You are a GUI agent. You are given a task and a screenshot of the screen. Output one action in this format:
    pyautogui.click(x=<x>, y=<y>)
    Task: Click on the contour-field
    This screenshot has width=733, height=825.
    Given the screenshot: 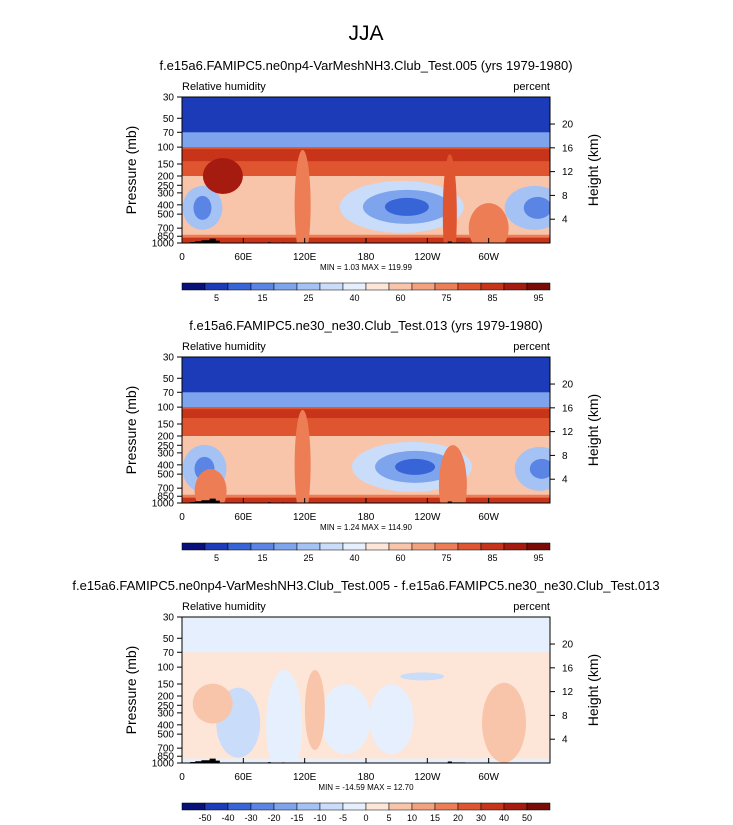 What is the action you would take?
    pyautogui.click(x=366, y=430)
    